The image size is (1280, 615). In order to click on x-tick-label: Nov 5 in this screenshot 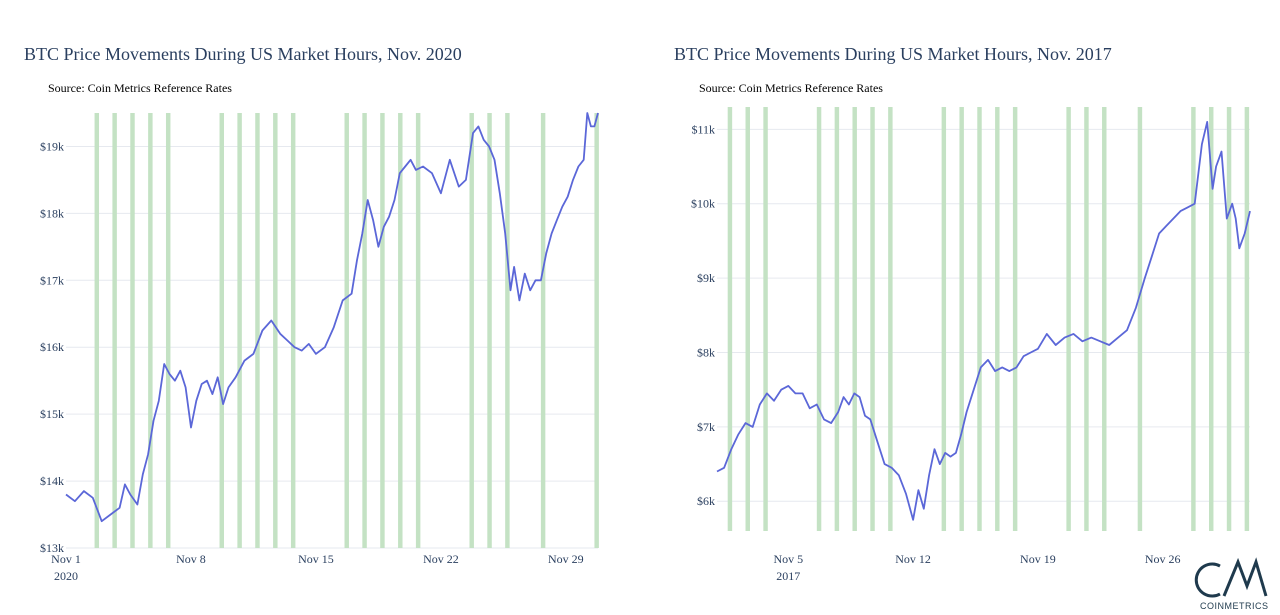, I will do `click(788, 559)`.